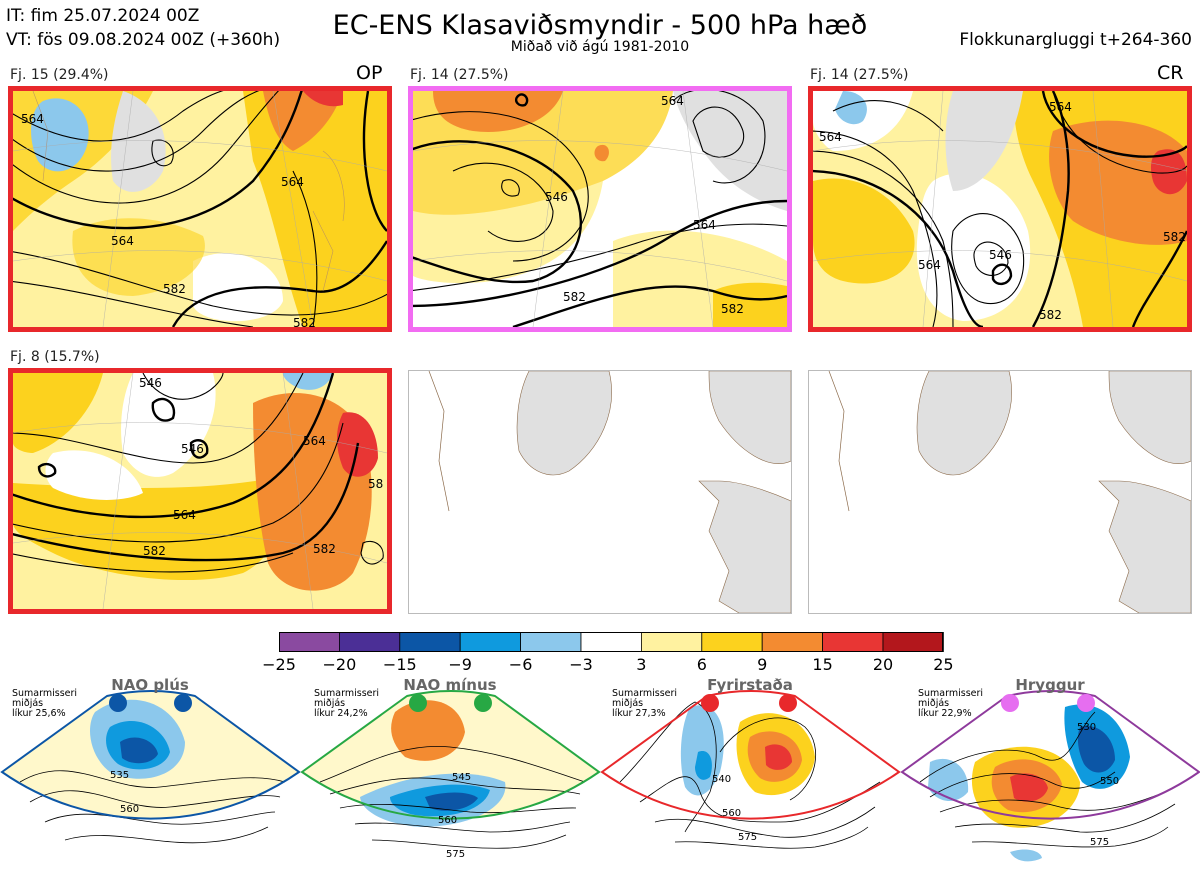  I want to click on colorbar-tick-label: 3, so click(641, 664).